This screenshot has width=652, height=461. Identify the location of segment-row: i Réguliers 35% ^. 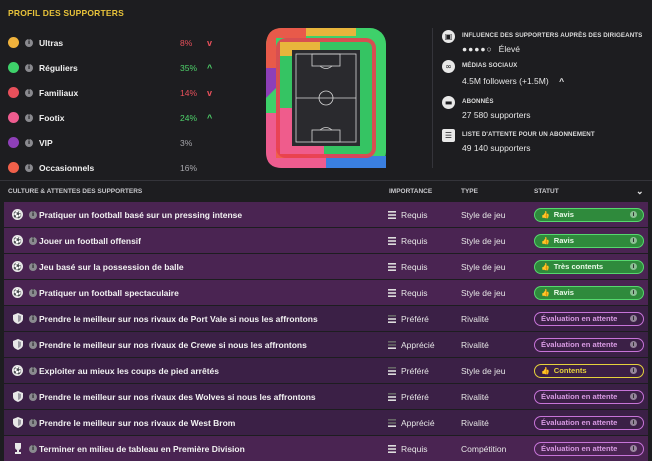
(115, 67).